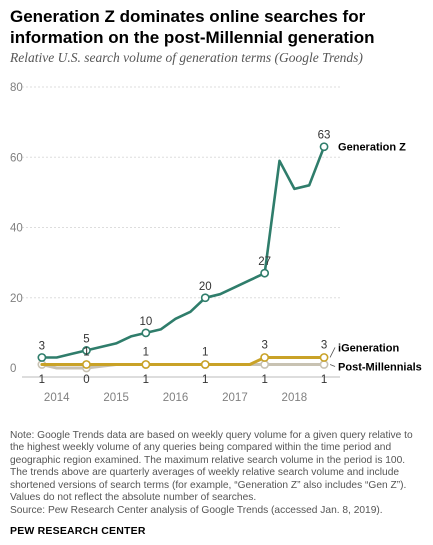 The image size is (433, 545). I want to click on data-label: 27, so click(264, 262).